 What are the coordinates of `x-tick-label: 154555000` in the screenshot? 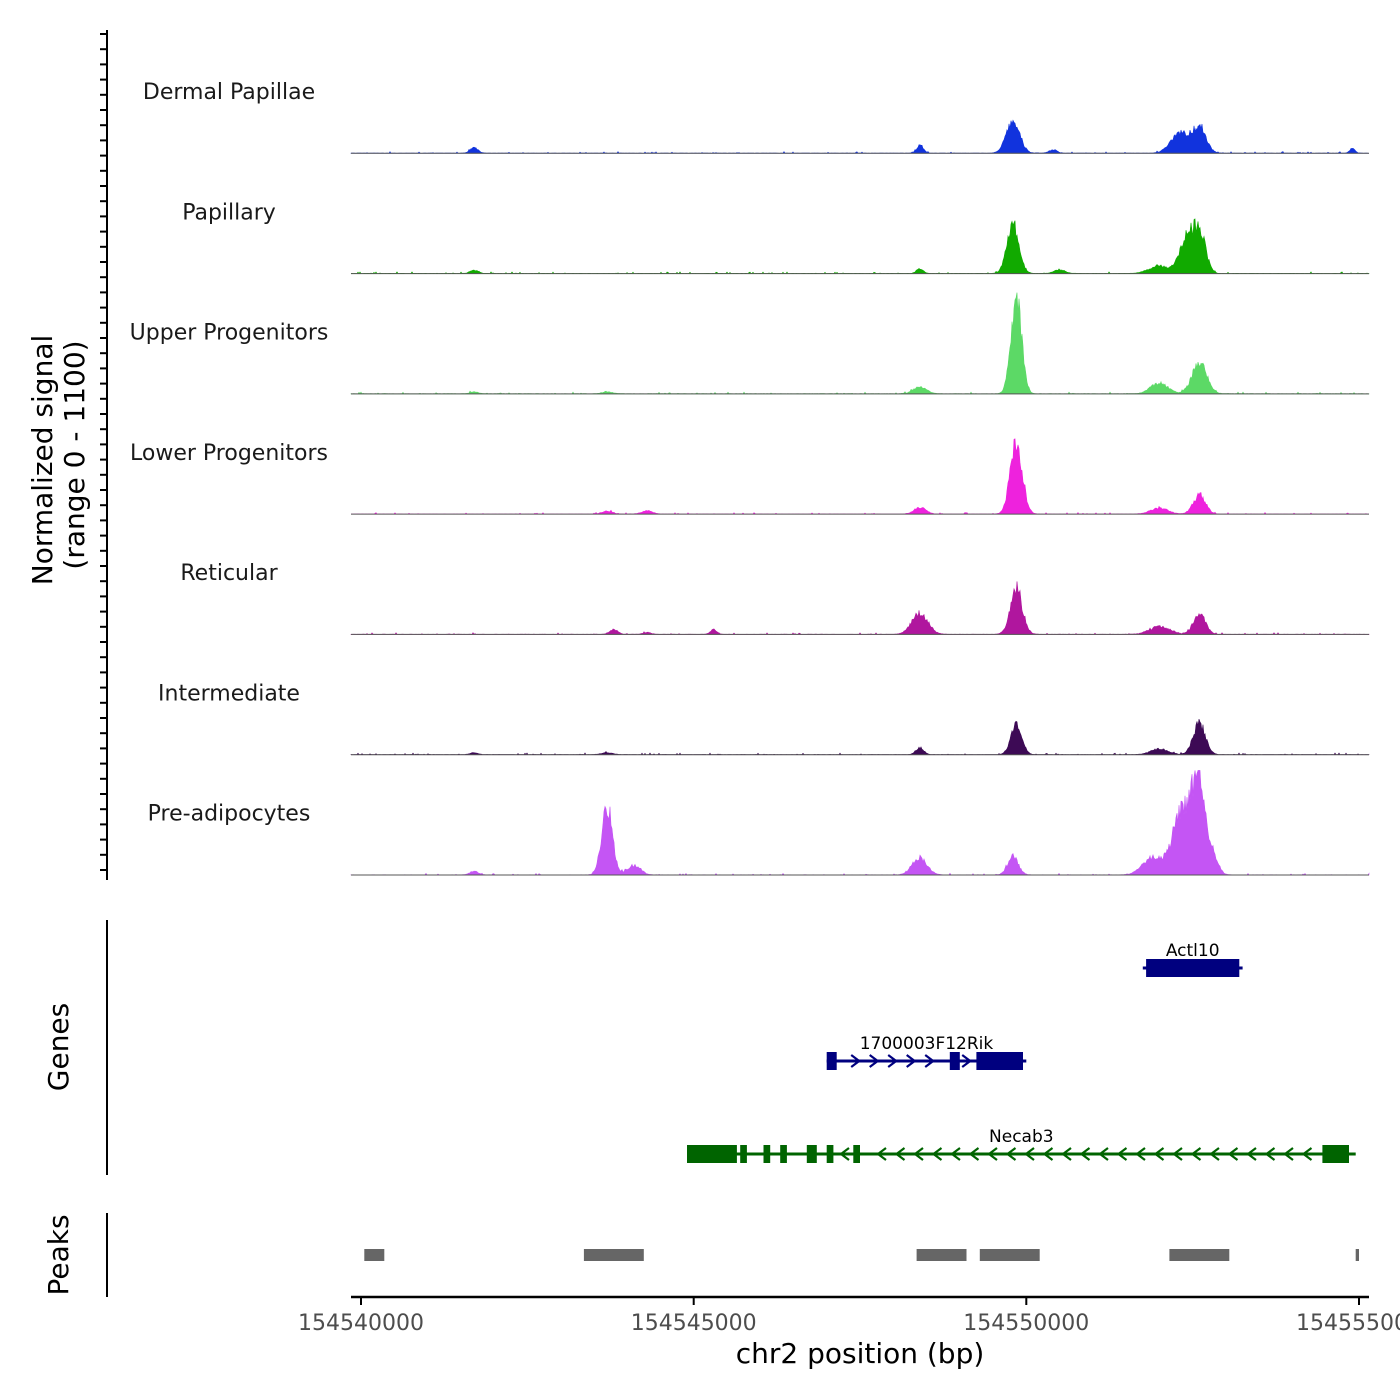 It's located at (1348, 1323).